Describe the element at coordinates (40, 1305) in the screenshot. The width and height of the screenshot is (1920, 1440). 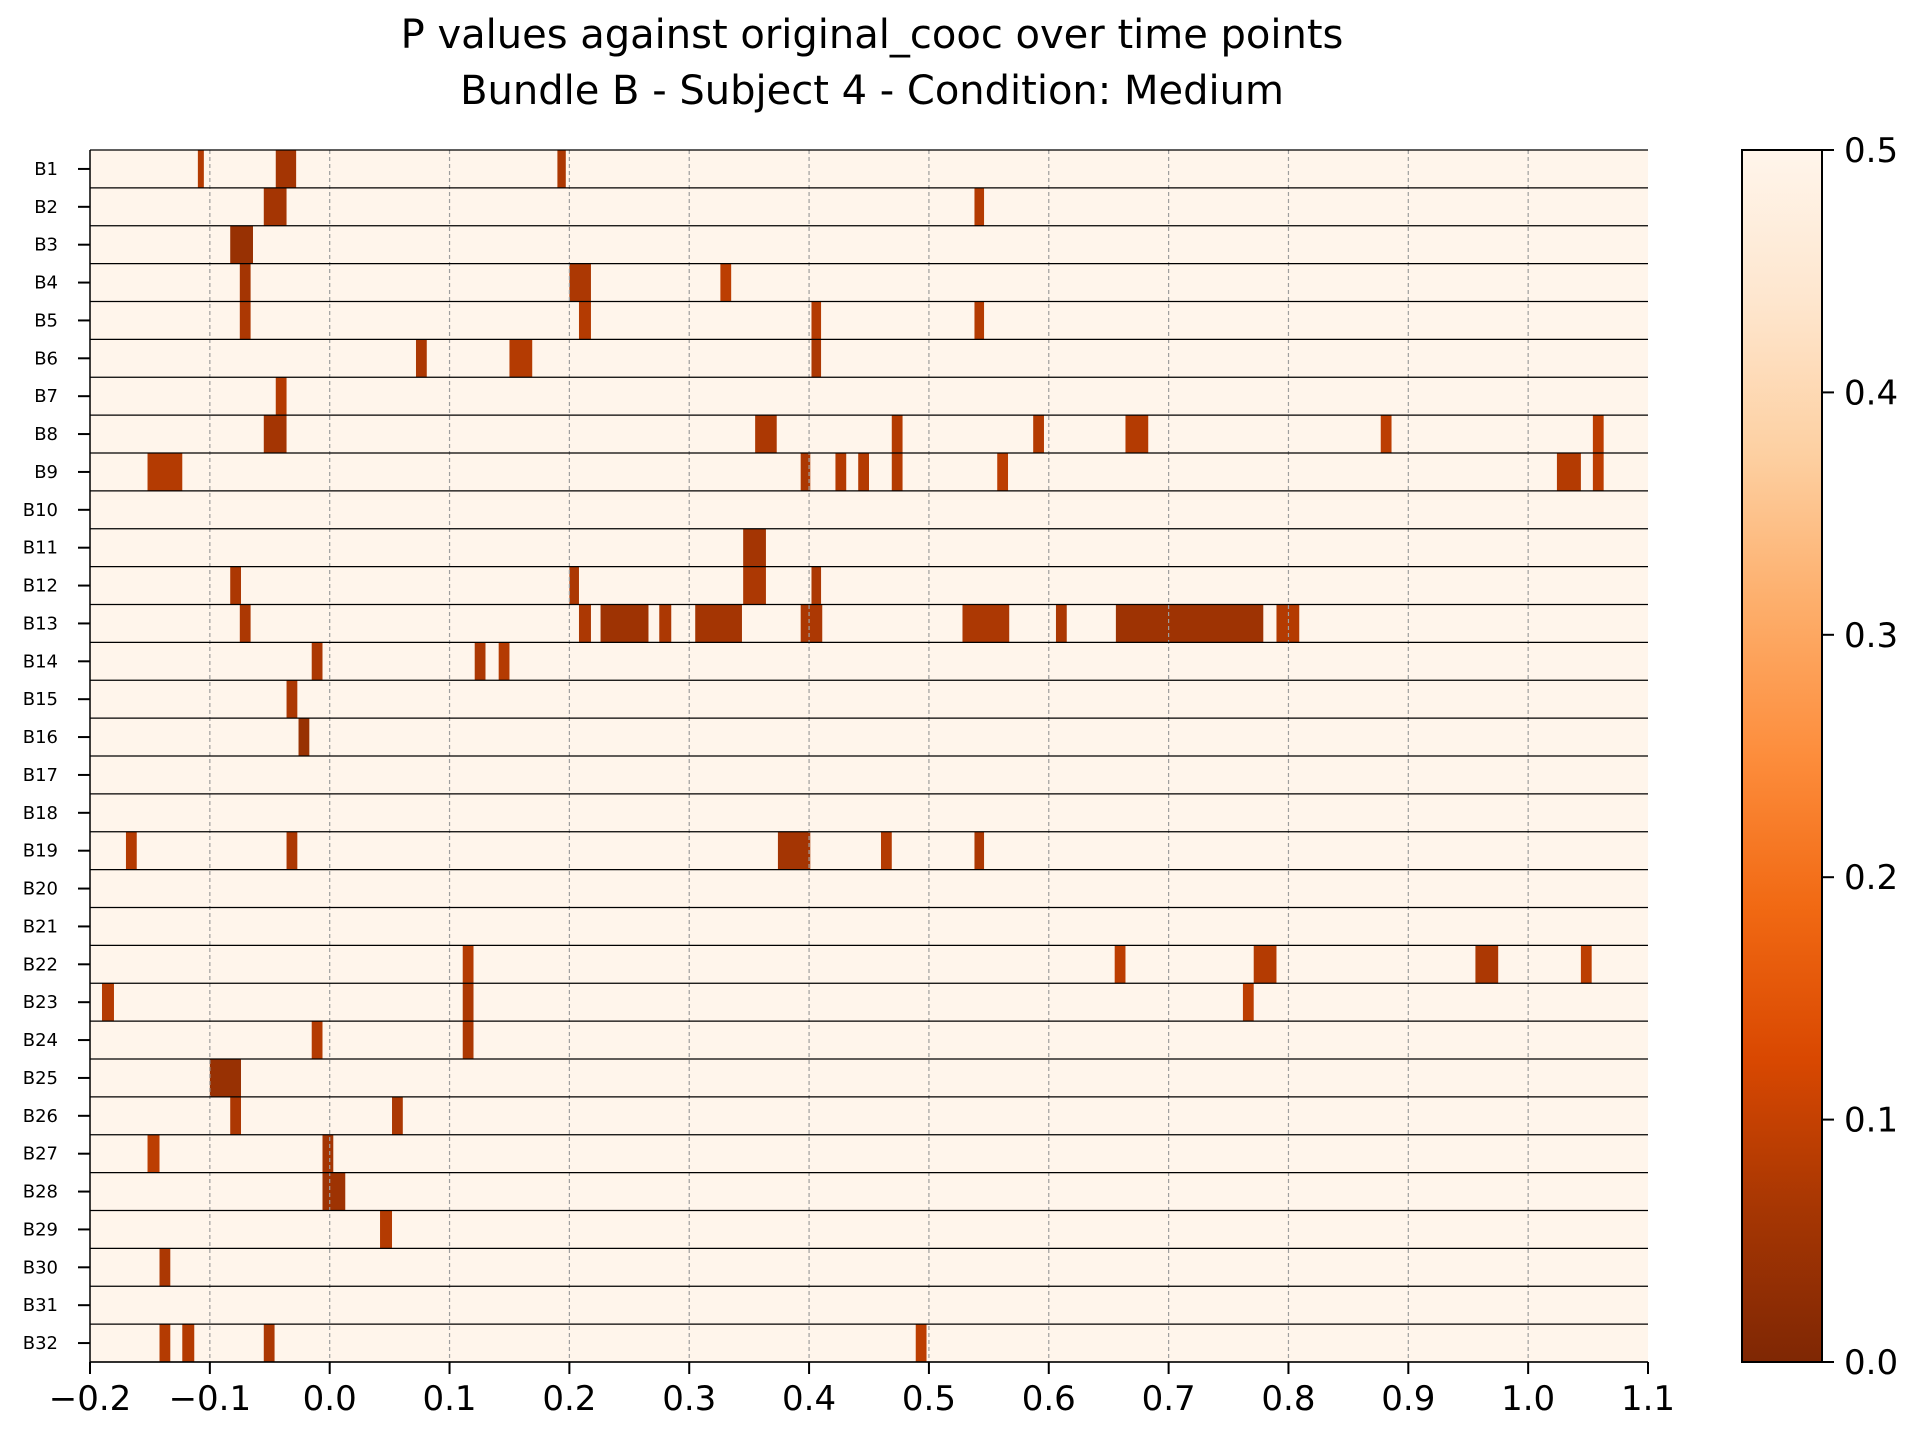
I see `y-tick-label: B31` at that location.